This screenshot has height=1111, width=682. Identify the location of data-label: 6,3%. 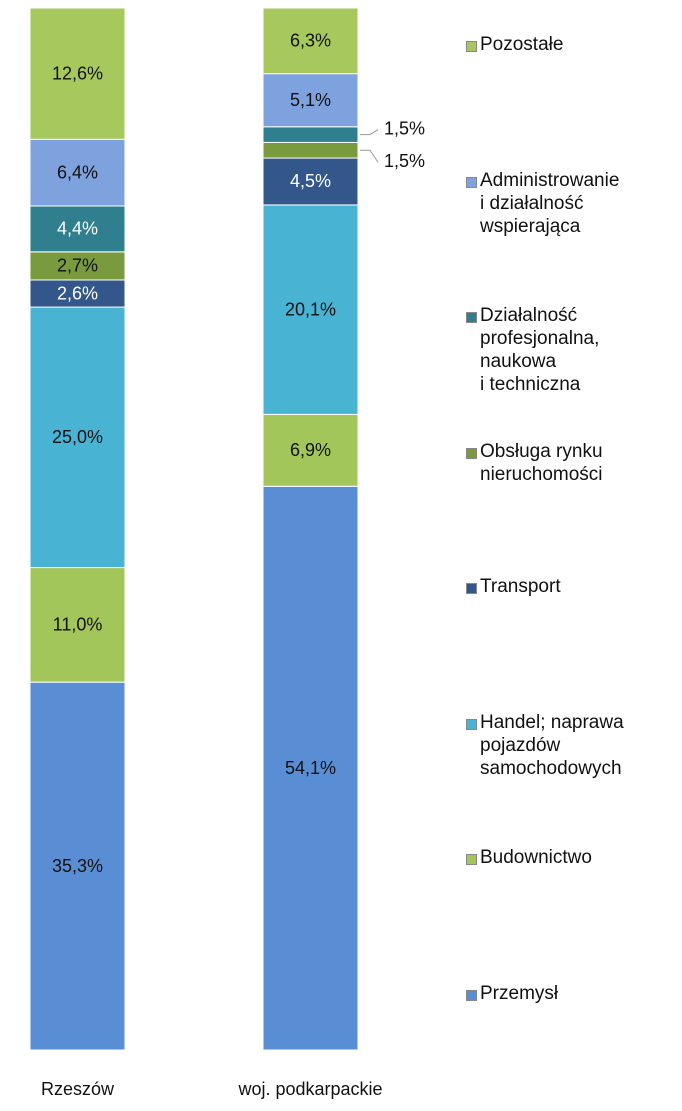
(310, 41).